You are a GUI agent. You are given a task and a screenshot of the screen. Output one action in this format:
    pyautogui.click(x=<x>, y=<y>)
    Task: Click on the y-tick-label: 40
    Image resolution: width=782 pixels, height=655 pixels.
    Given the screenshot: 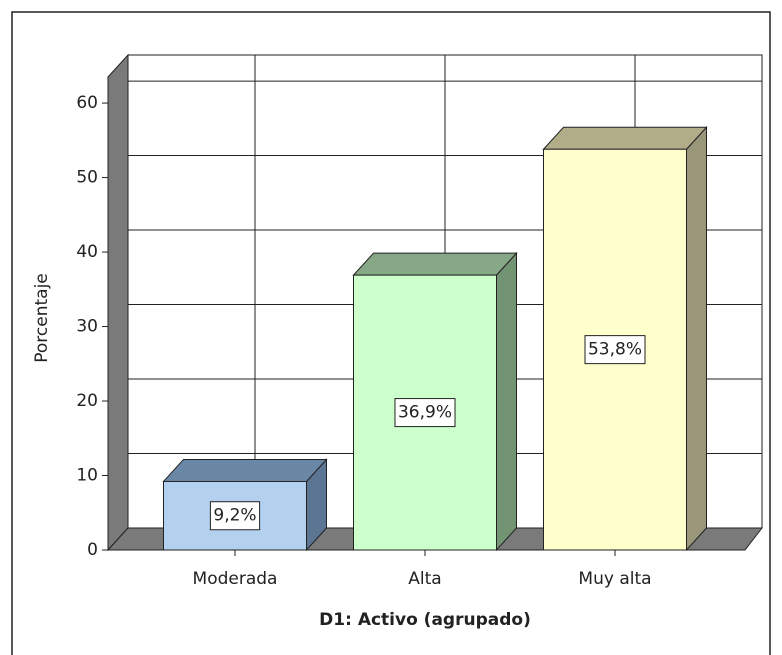 What is the action you would take?
    pyautogui.click(x=87, y=252)
    